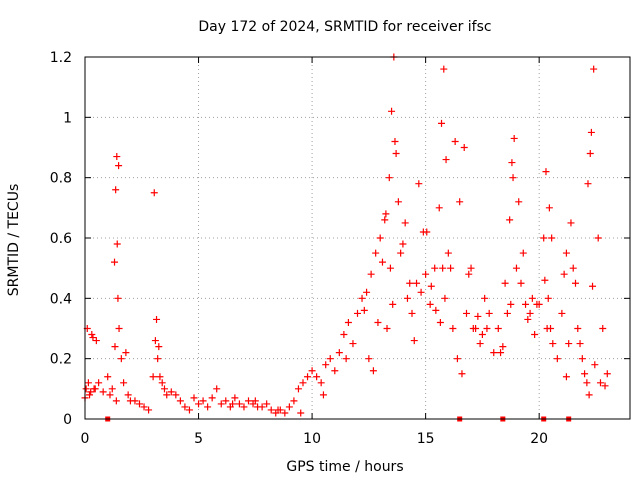 Image resolution: width=640 pixels, height=480 pixels. Describe the element at coordinates (61, 58) in the screenshot. I see `y-tick-label: 1.2` at that location.